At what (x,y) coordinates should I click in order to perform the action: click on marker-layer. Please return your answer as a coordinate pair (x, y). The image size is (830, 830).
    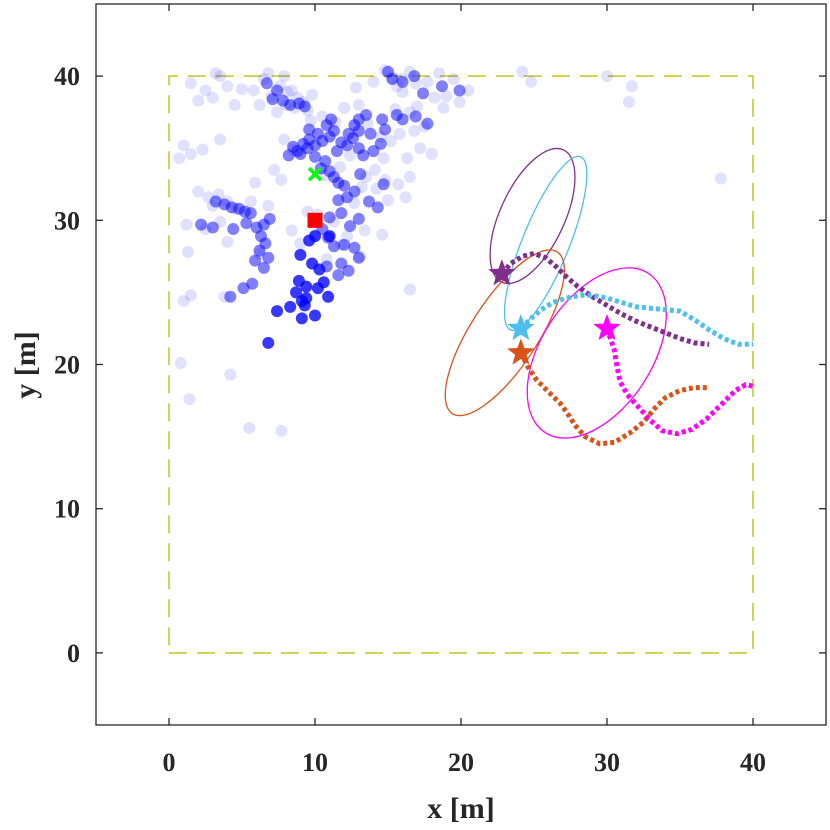
    Looking at the image, I should click on (464, 265).